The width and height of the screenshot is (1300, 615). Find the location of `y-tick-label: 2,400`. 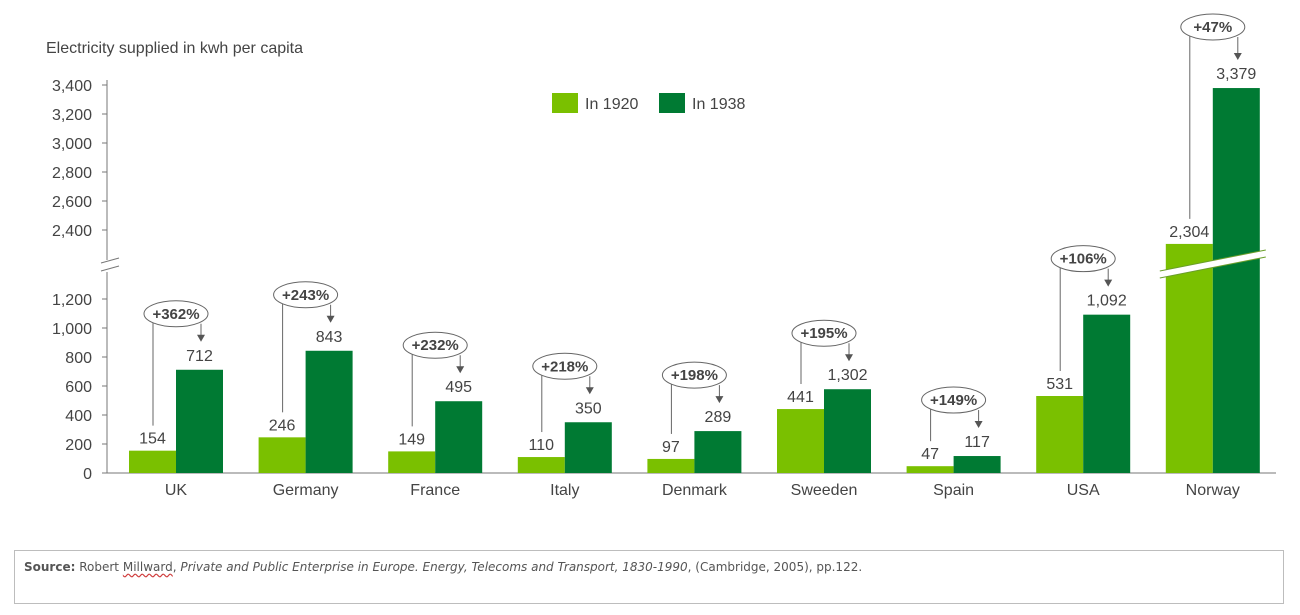

y-tick-label: 2,400 is located at coordinates (72, 231).